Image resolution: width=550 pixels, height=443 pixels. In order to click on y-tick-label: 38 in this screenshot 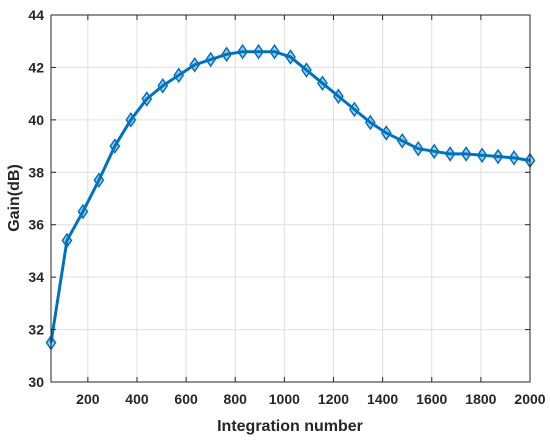, I will do `click(36, 172)`.